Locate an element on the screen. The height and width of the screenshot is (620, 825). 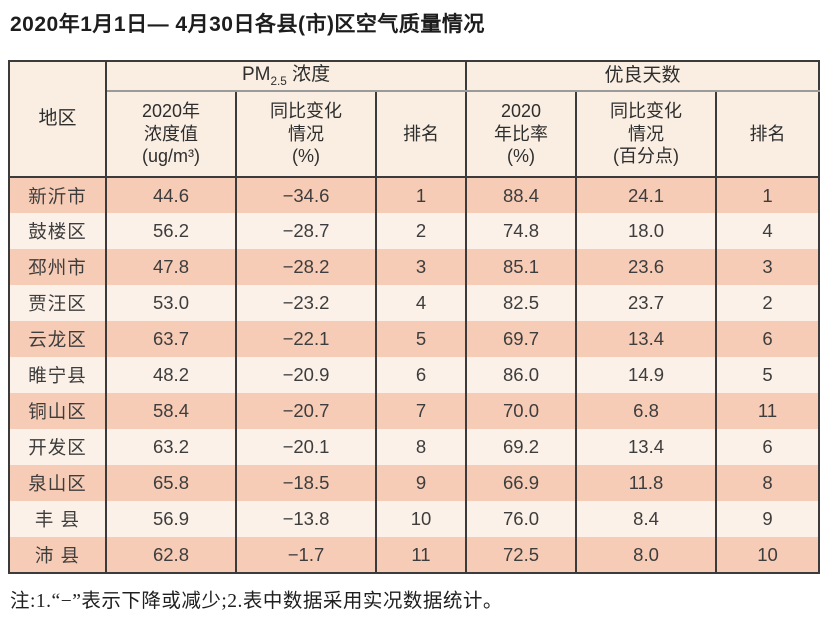
pm25-label: PM2.5 浓度 is located at coordinates (286, 75).